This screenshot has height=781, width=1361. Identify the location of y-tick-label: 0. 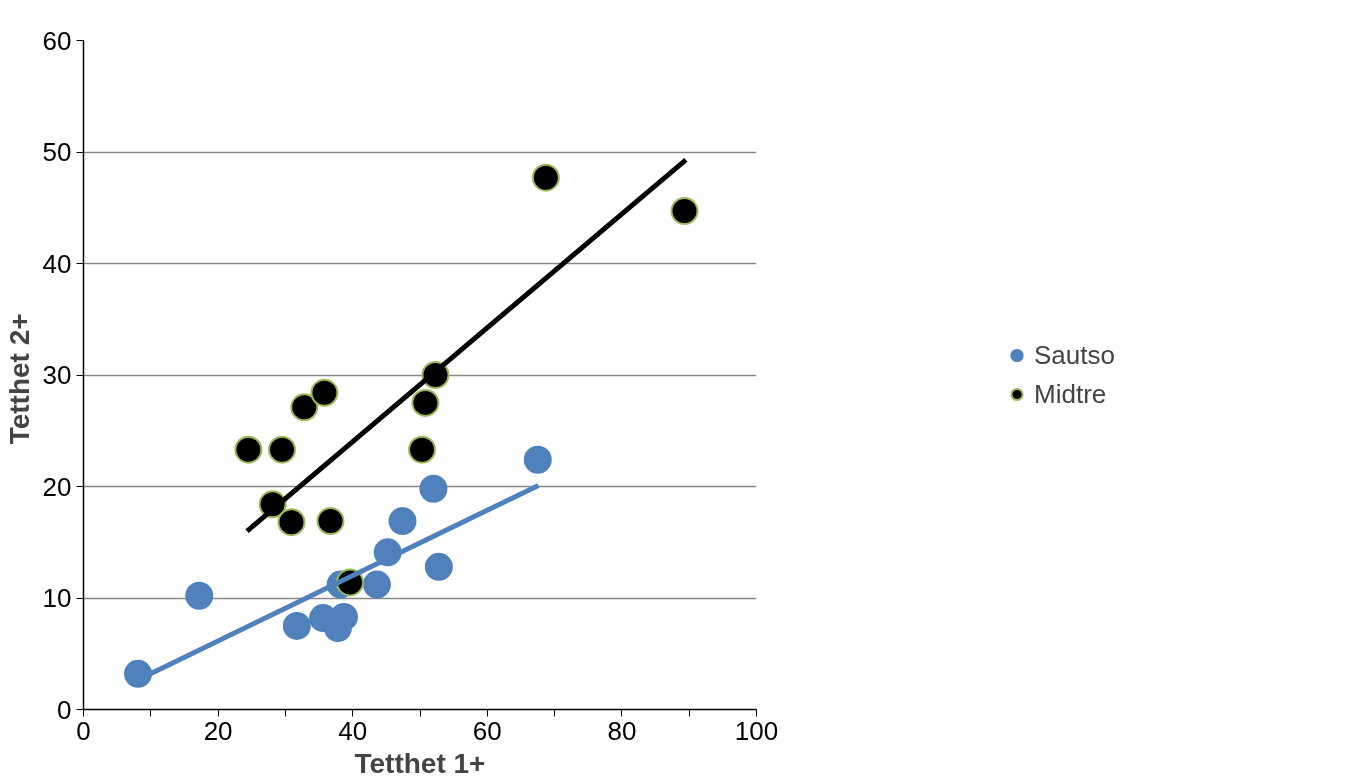
(64, 709).